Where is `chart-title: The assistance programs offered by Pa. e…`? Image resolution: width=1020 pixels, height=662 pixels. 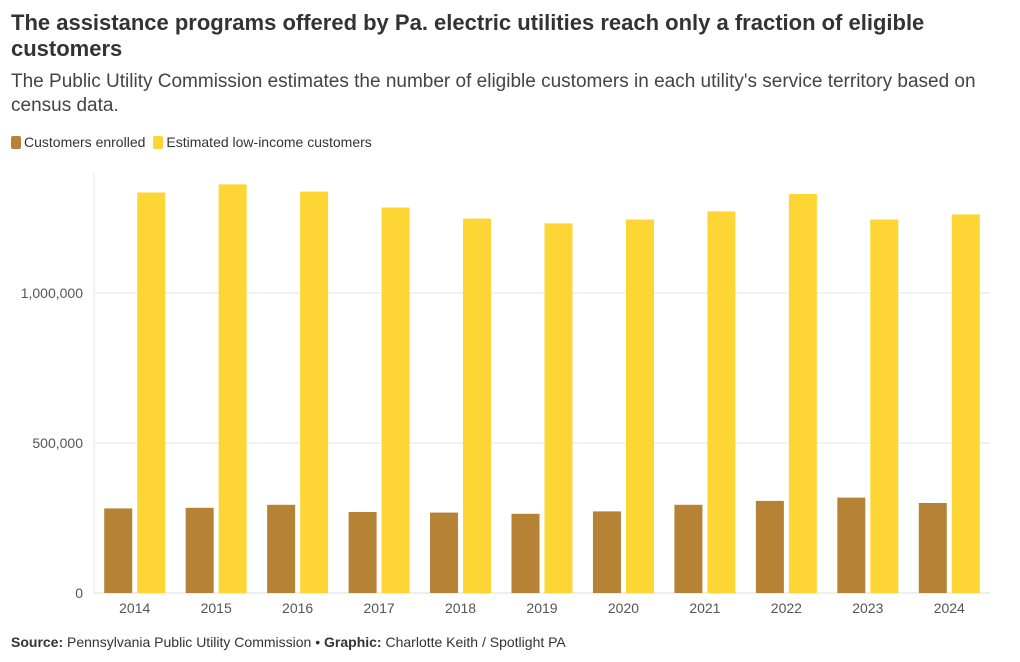 chart-title: The assistance programs offered by Pa. e… is located at coordinates (468, 35).